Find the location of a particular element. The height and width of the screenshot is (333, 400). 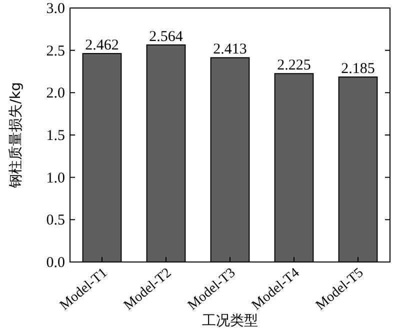

y-tick-label: 0.5 is located at coordinates (55, 220).